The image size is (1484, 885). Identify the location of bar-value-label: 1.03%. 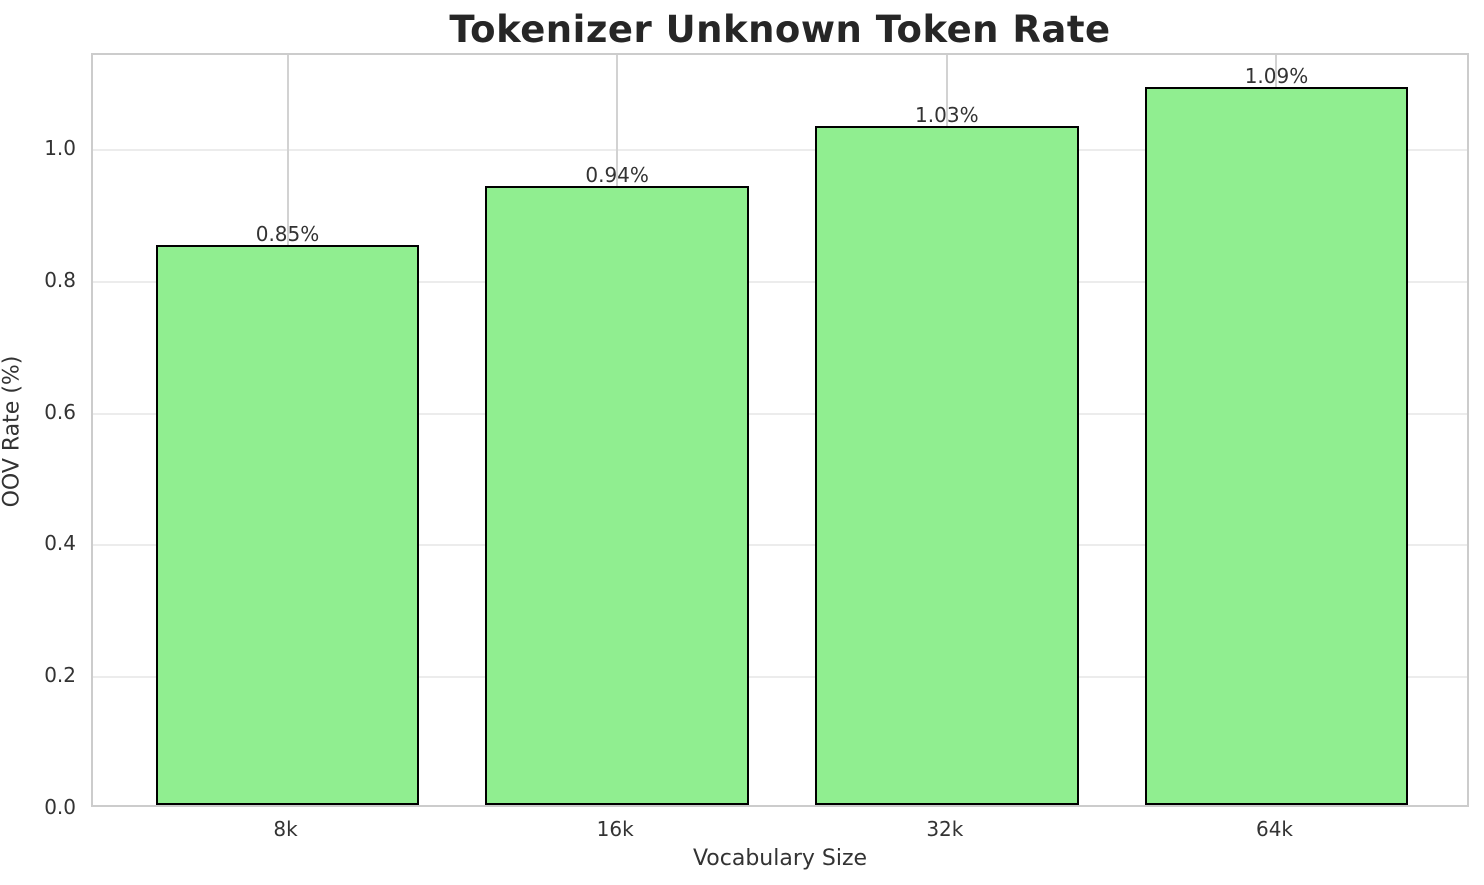
(947, 115).